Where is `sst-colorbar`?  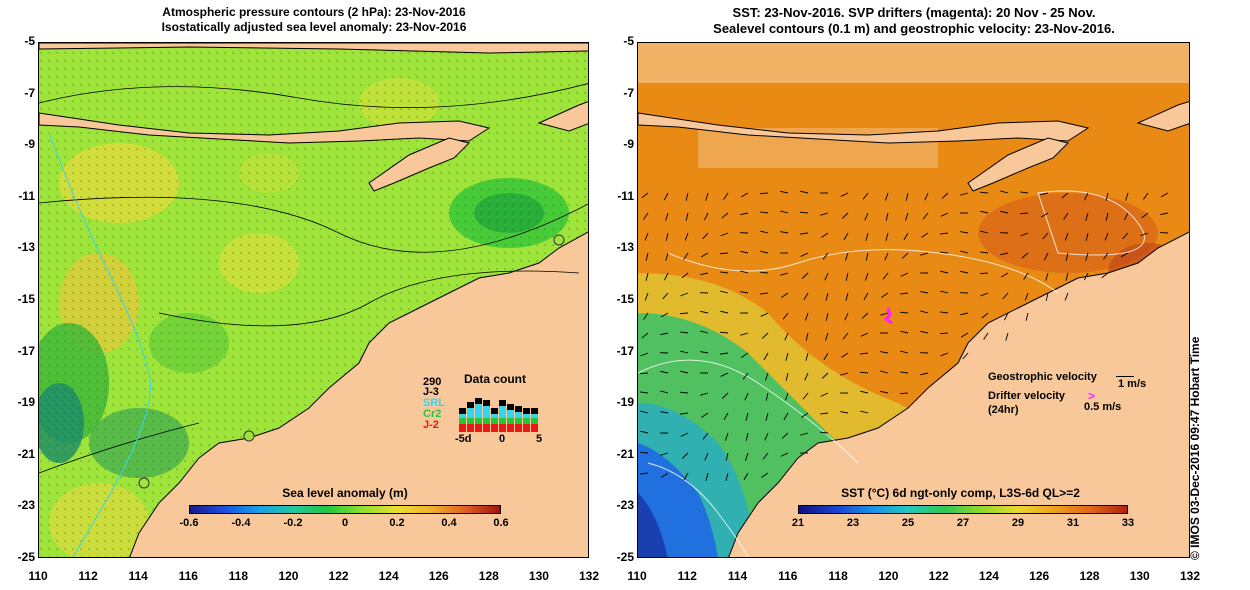
sst-colorbar is located at coordinates (963, 509).